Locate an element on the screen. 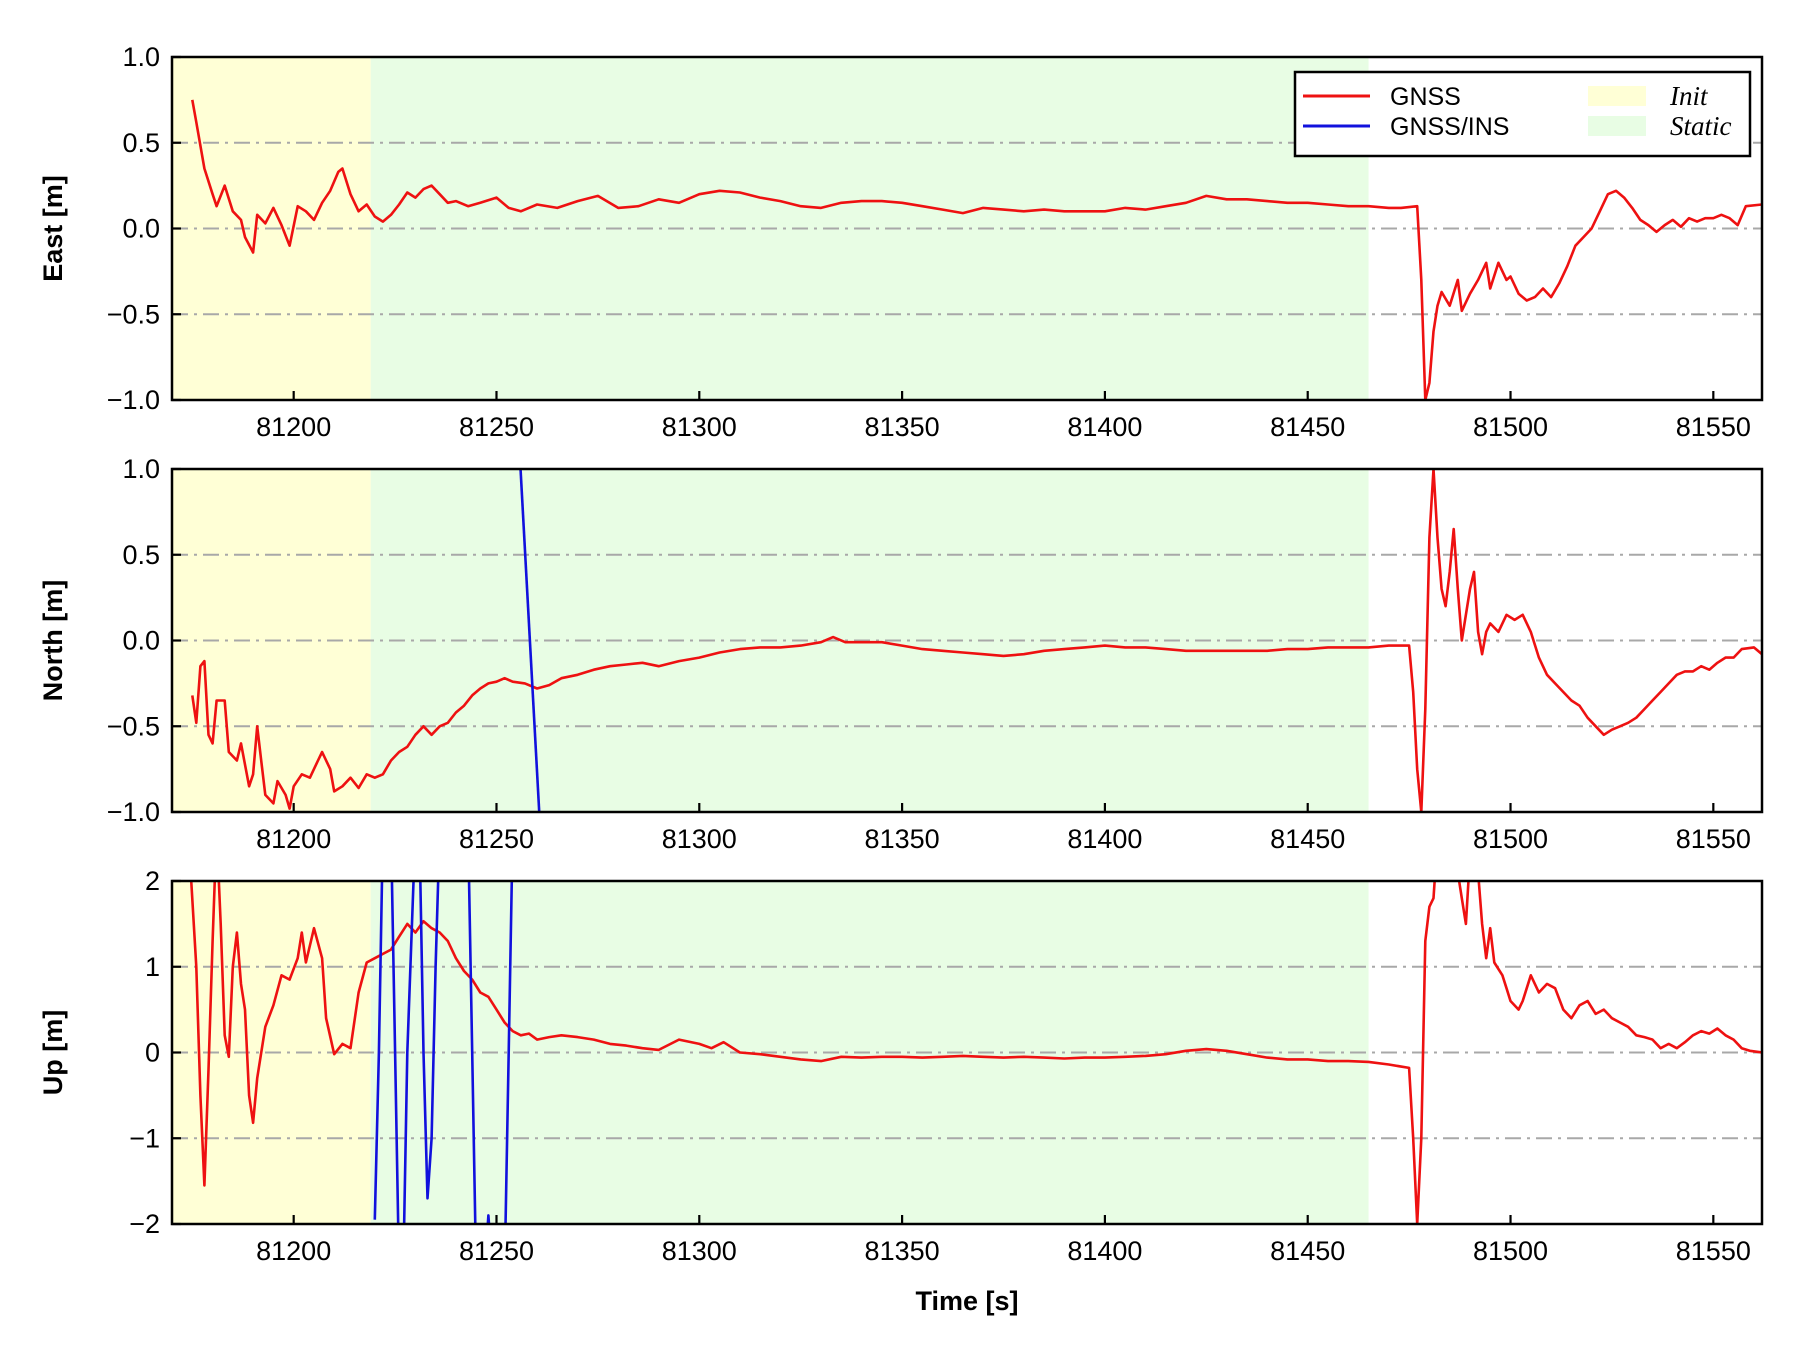 The height and width of the screenshot is (1350, 1800). legend-gnss-ins-label: GNSS/INS is located at coordinates (1449, 127).